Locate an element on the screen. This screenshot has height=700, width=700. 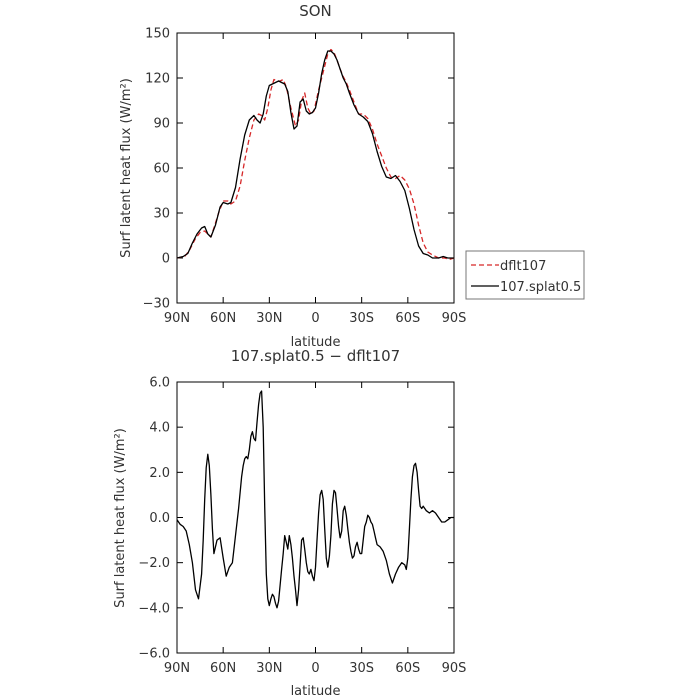
y-tick-label: 2.0 is located at coordinates (159, 473).